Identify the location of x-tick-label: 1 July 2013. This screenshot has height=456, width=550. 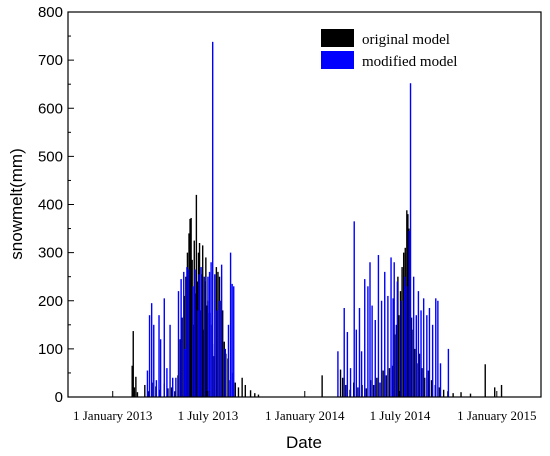
(208, 415).